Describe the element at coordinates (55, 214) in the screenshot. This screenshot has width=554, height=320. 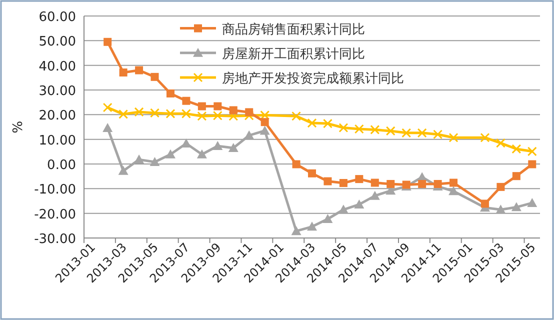
I see `y-tick-label: -20.00` at that location.